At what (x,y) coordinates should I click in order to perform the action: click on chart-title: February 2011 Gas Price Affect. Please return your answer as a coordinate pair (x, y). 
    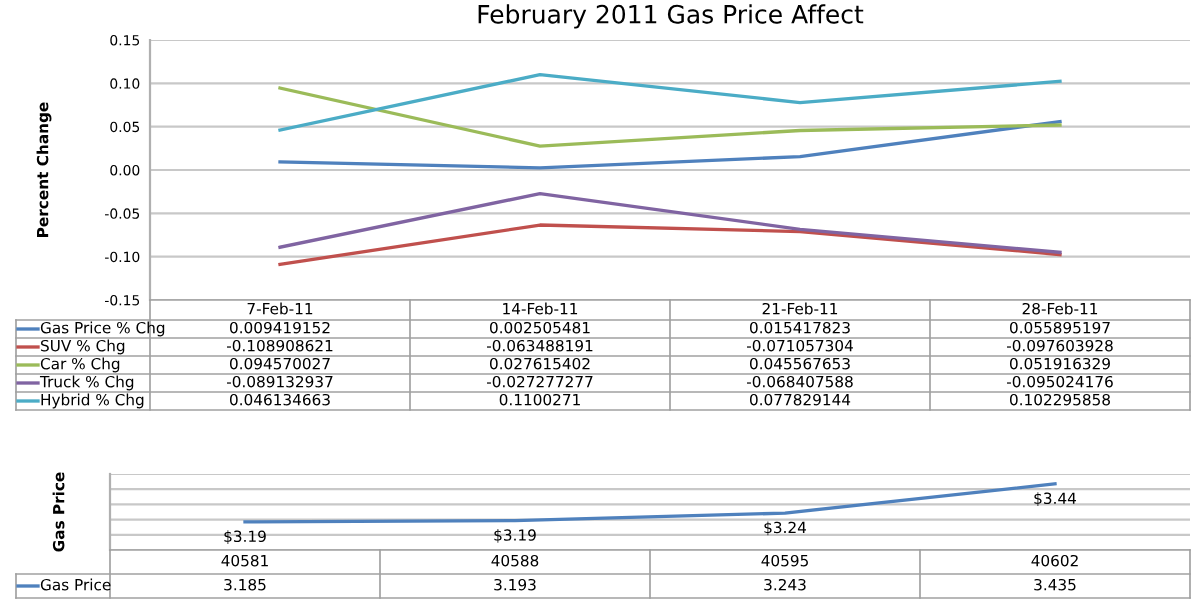
    Looking at the image, I should click on (671, 16).